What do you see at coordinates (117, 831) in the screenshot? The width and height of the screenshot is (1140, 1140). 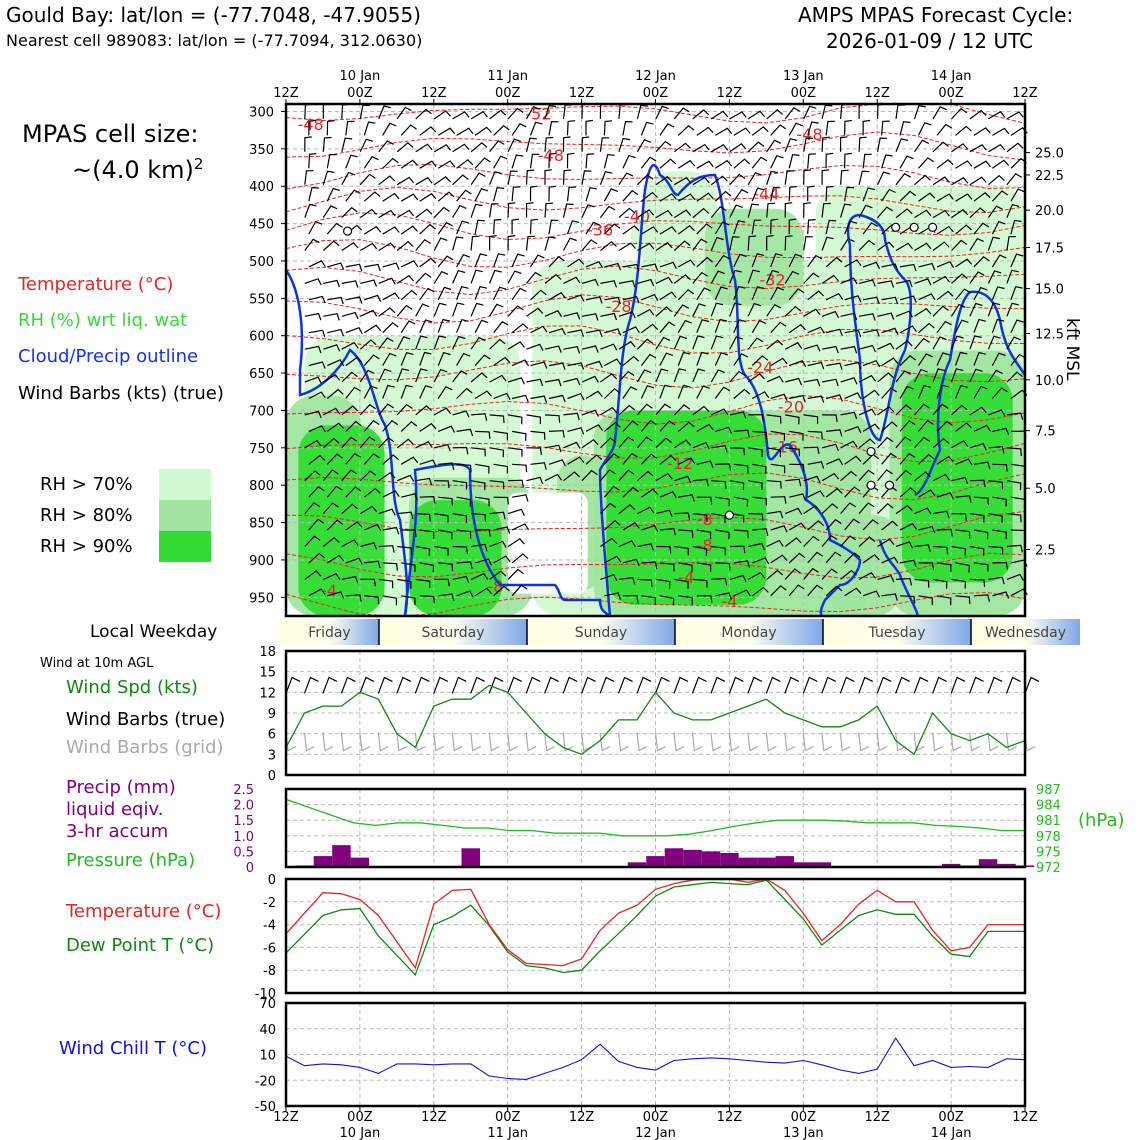 I see `precip-legend-3: 3-hr accum` at bounding box center [117, 831].